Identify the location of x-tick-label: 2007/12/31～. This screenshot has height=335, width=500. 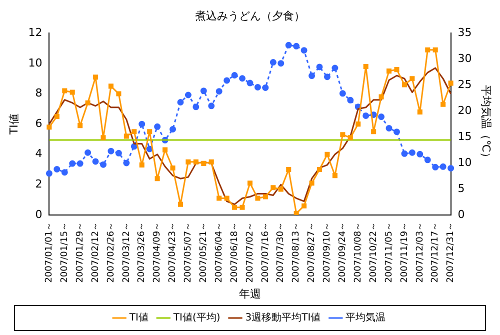
(451, 252).